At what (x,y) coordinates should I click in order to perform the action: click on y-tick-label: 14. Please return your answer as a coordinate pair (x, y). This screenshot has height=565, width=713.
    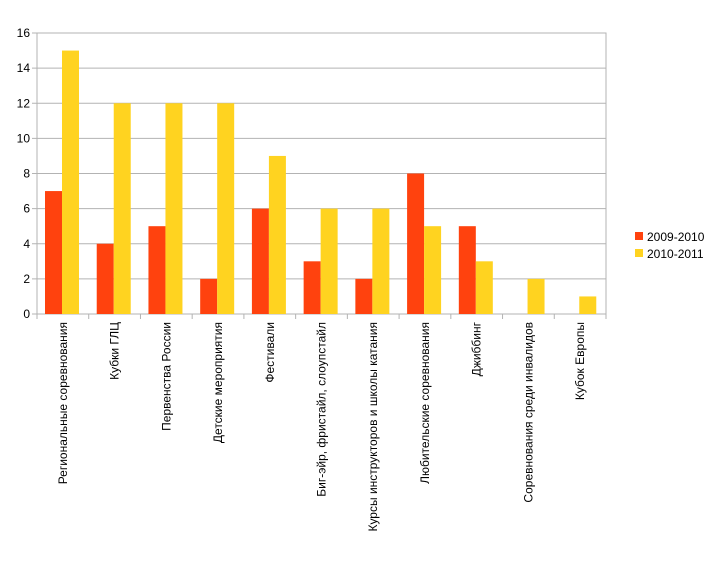
    Looking at the image, I should click on (24, 68).